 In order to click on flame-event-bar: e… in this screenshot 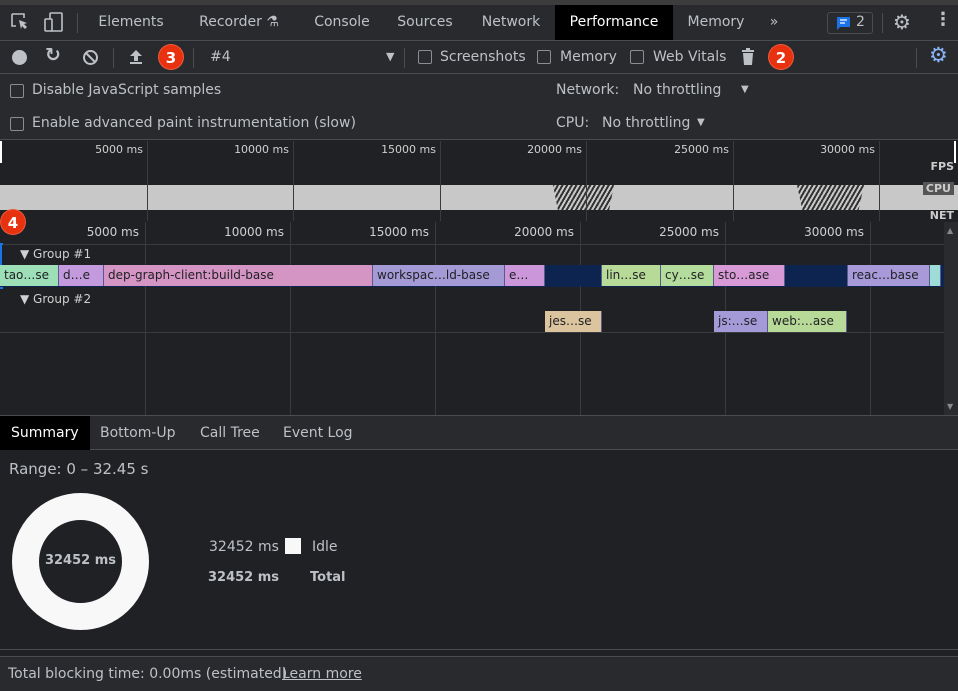, I will do `click(525, 275)`.